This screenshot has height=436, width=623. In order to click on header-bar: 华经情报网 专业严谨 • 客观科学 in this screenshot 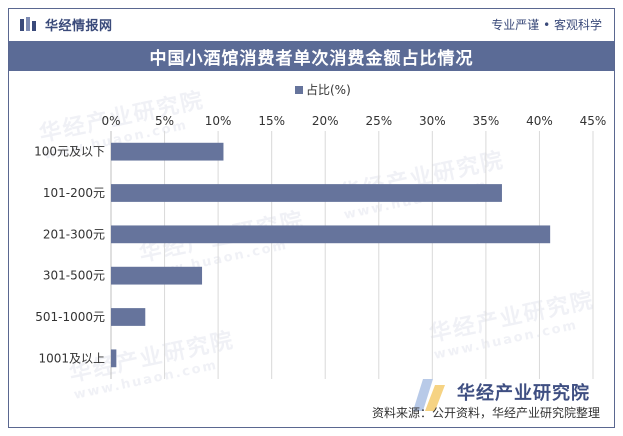, I will do `click(311, 24)`.